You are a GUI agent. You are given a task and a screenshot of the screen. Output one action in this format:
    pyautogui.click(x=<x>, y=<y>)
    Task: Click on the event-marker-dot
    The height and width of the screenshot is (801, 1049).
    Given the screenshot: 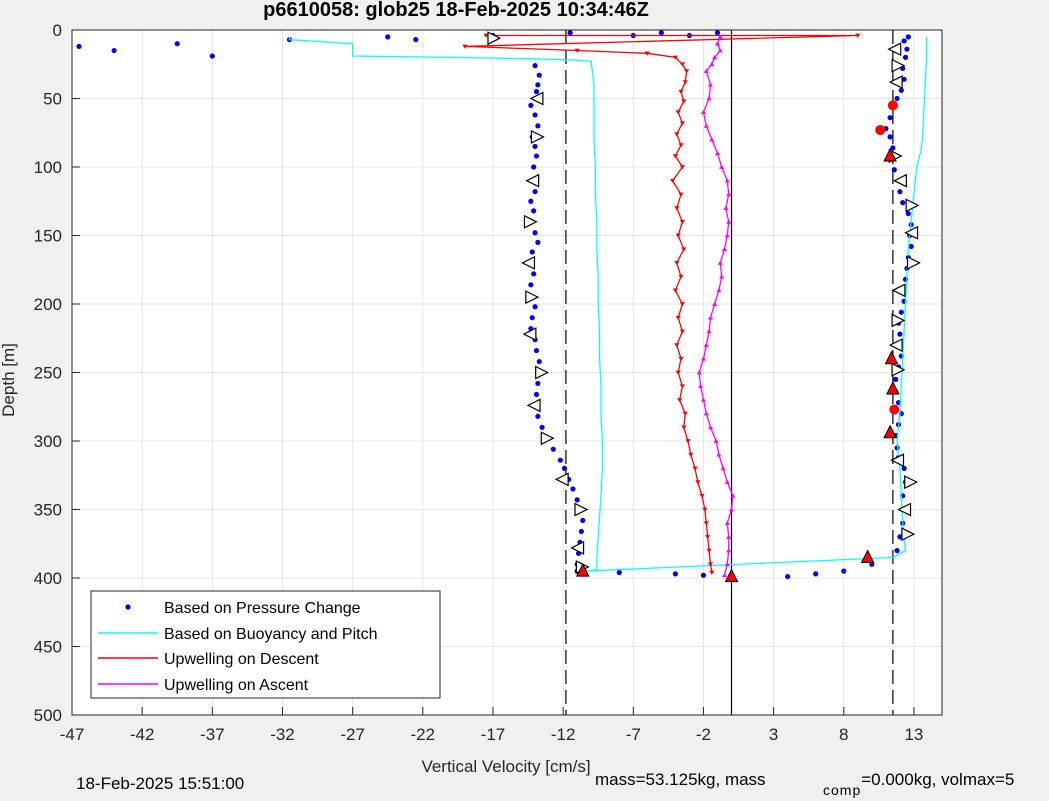 What is the action you would take?
    pyautogui.click(x=894, y=409)
    